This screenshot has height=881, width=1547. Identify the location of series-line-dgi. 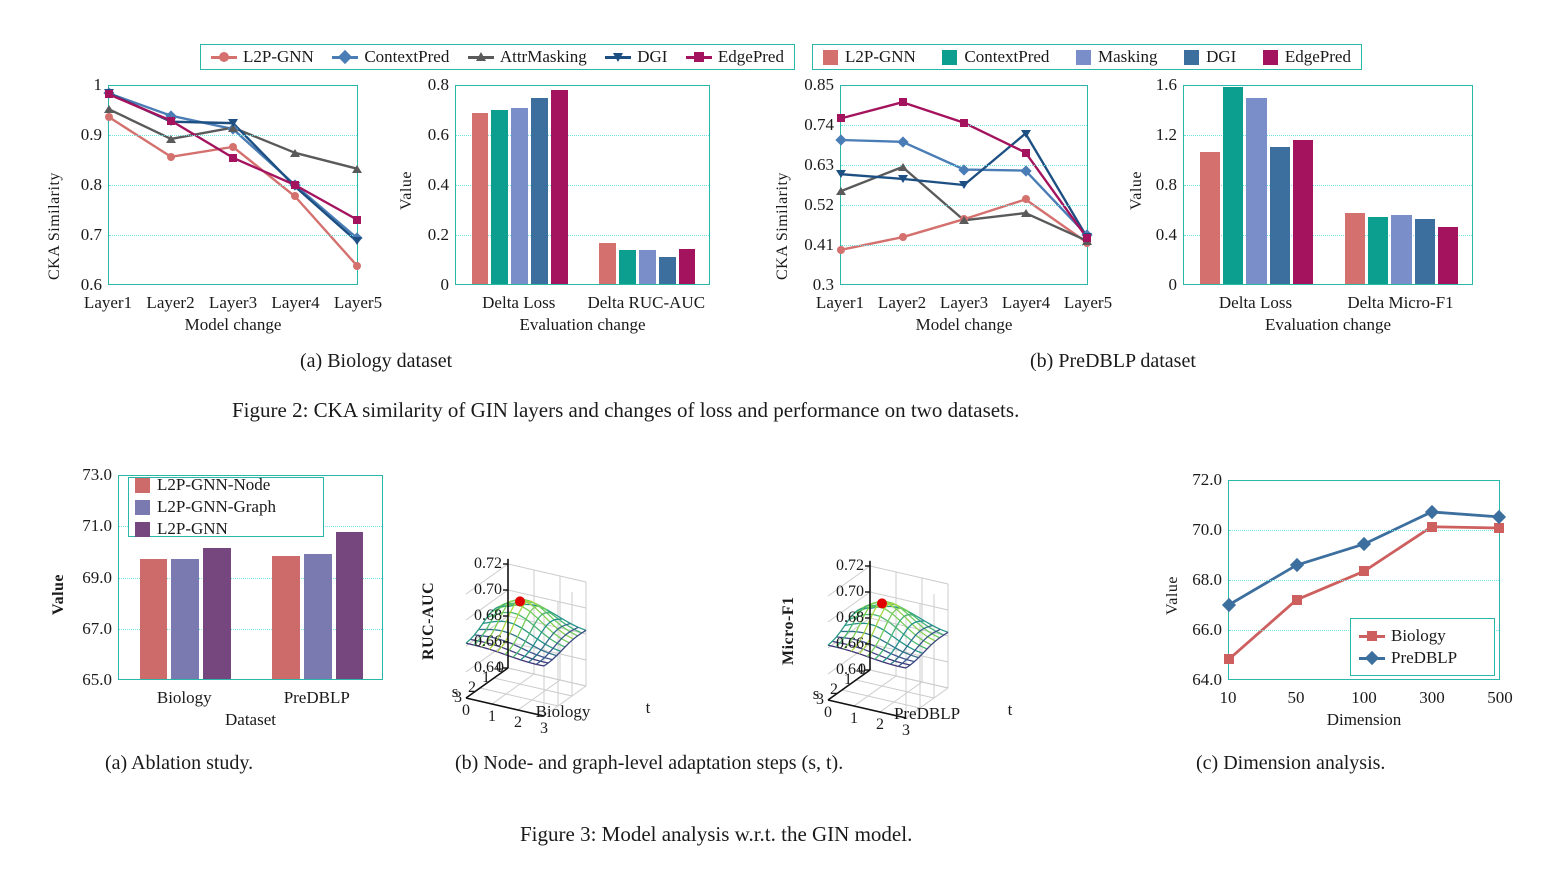
(233, 167).